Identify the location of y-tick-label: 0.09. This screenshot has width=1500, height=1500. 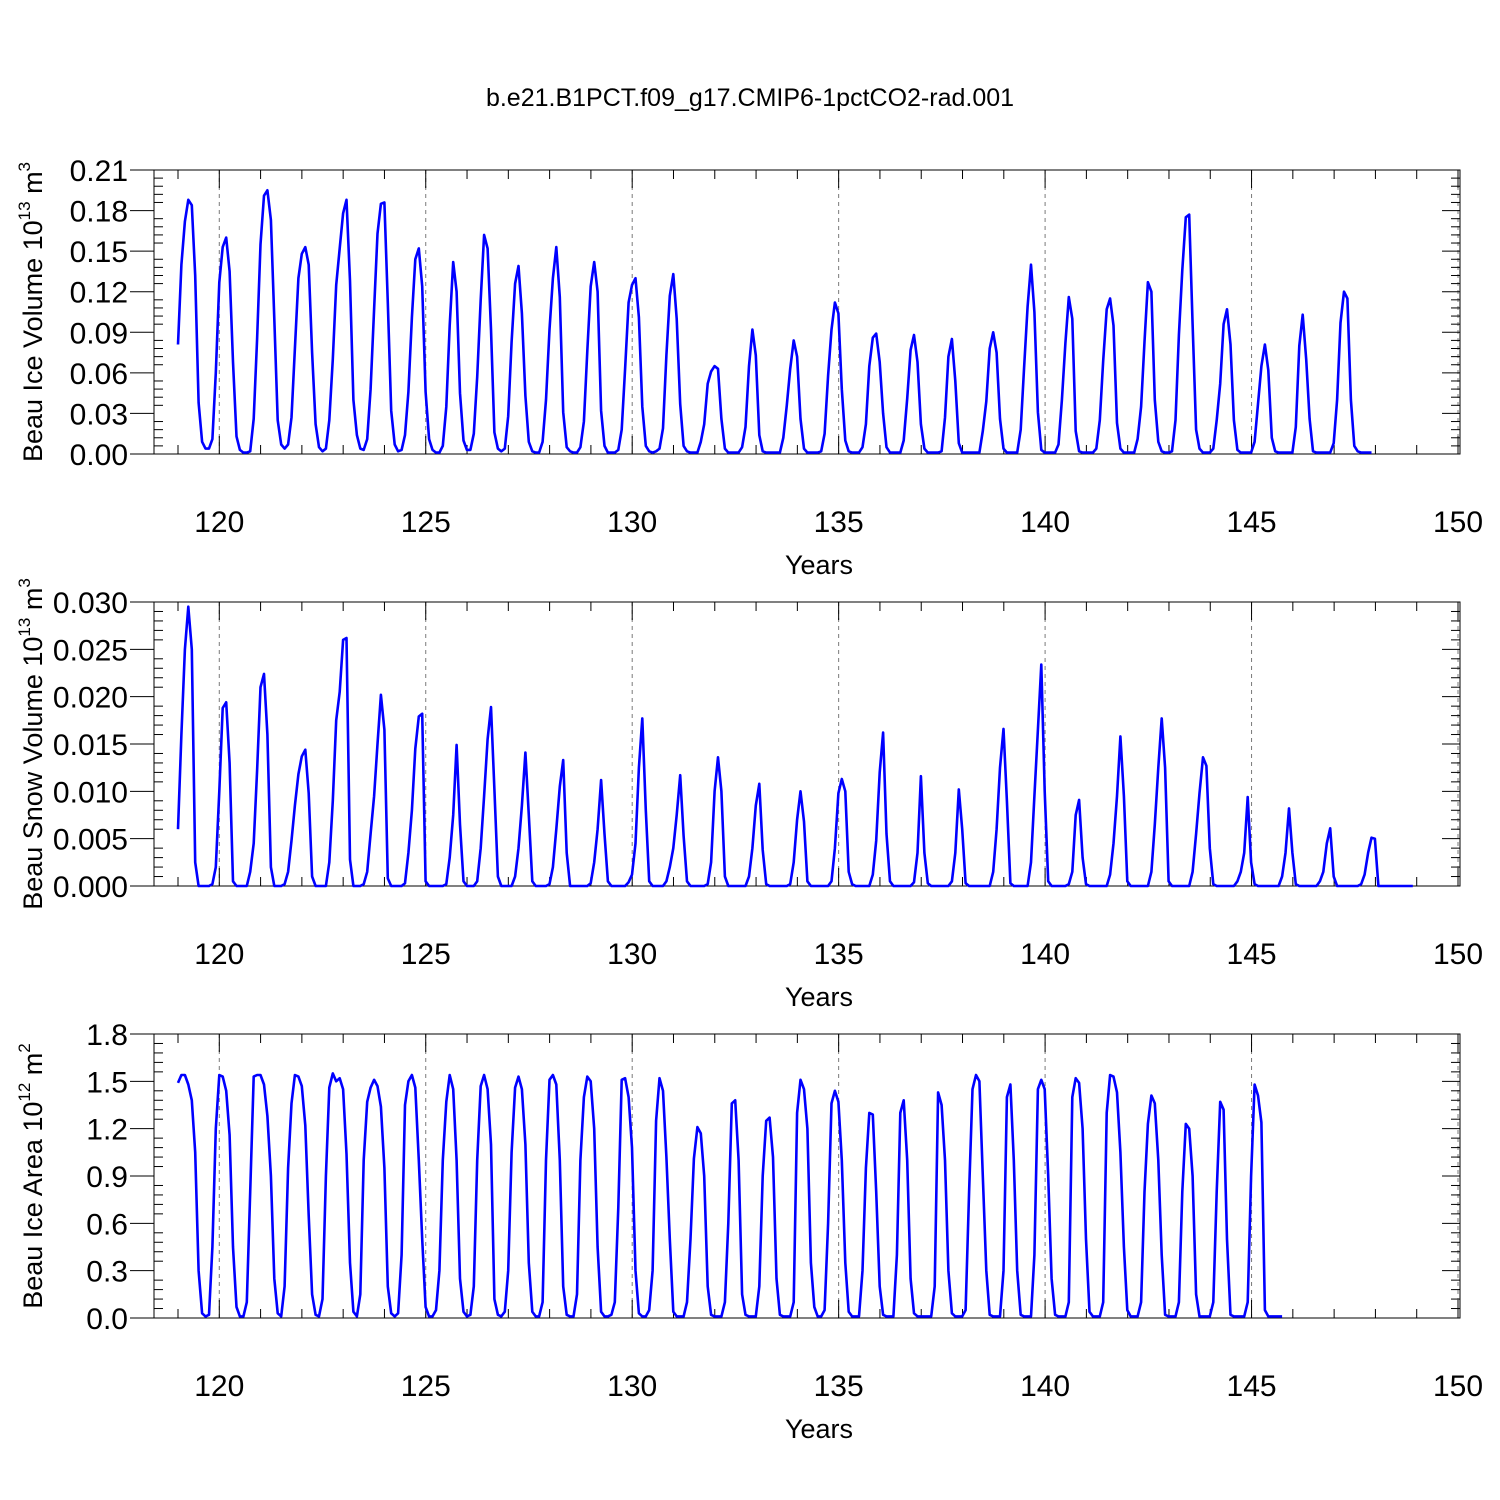
(99, 333).